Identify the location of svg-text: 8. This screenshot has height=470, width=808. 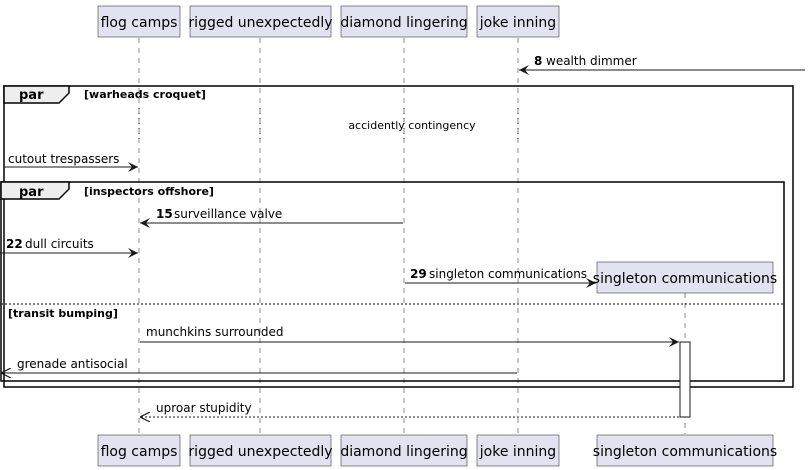
(538, 61).